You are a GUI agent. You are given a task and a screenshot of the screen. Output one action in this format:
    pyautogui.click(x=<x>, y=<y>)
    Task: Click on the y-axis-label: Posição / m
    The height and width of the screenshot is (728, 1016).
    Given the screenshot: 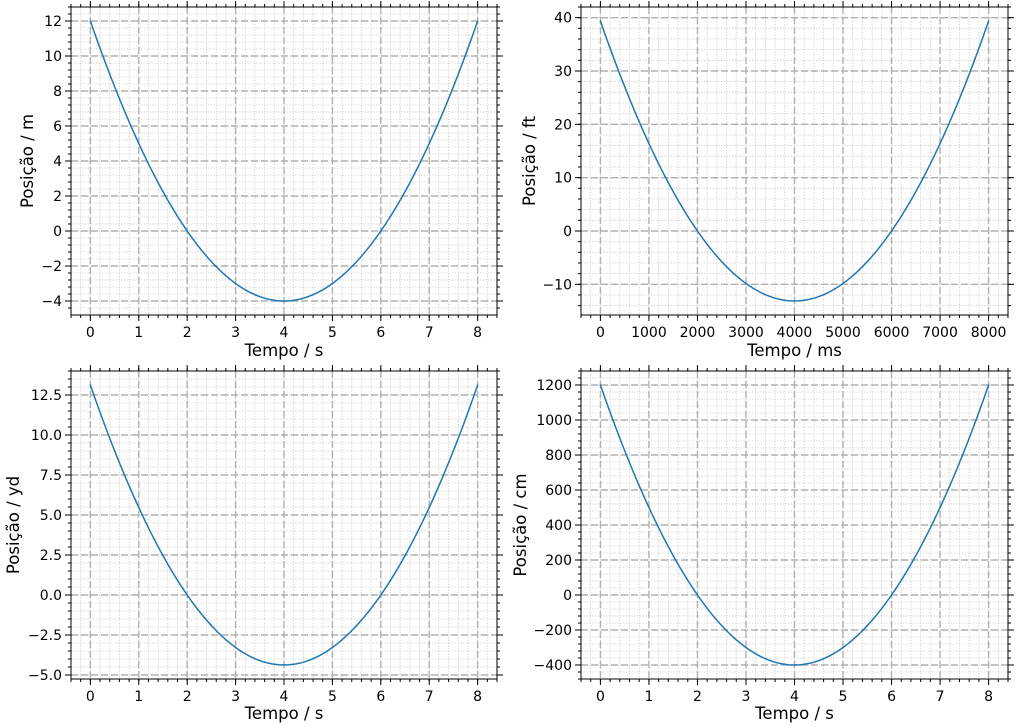 What is the action you would take?
    pyautogui.click(x=27, y=161)
    